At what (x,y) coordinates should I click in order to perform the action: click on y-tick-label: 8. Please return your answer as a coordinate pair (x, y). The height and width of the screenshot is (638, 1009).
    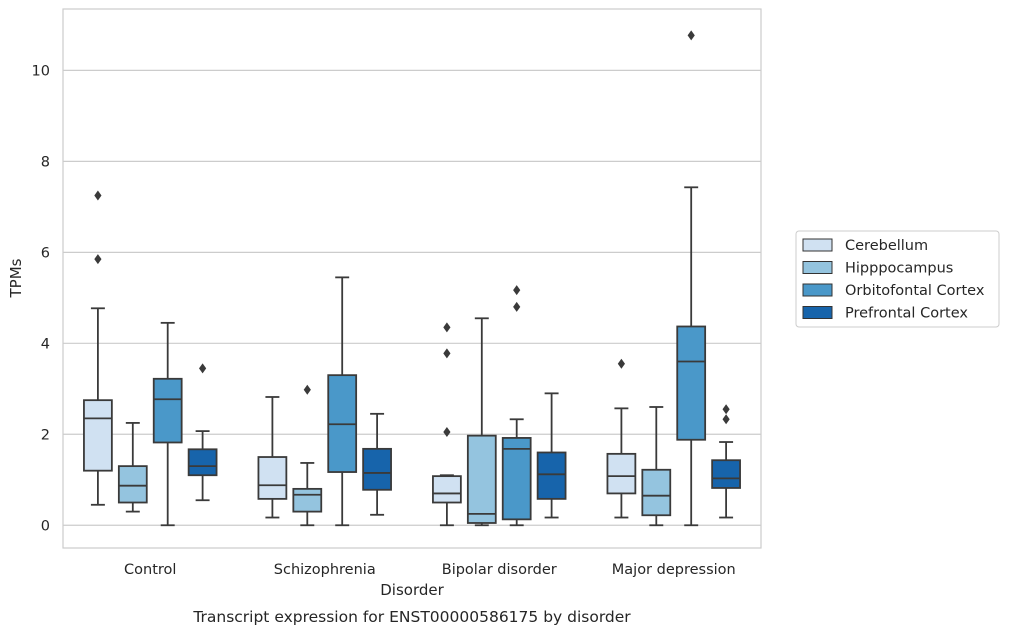
    Looking at the image, I should click on (45, 162).